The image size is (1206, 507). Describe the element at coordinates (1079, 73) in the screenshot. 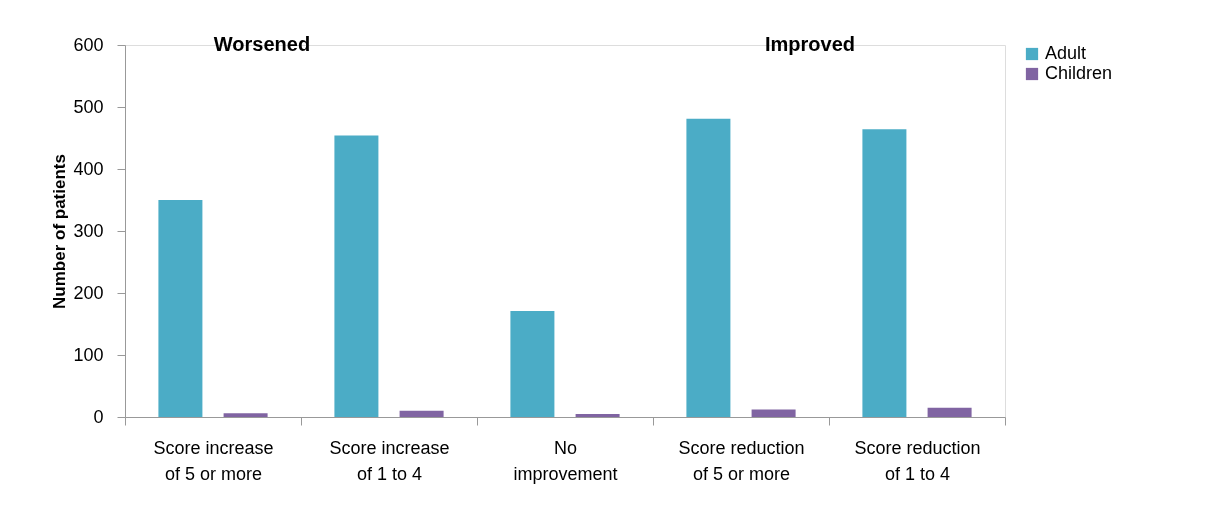

I see `legend-label: Children` at that location.